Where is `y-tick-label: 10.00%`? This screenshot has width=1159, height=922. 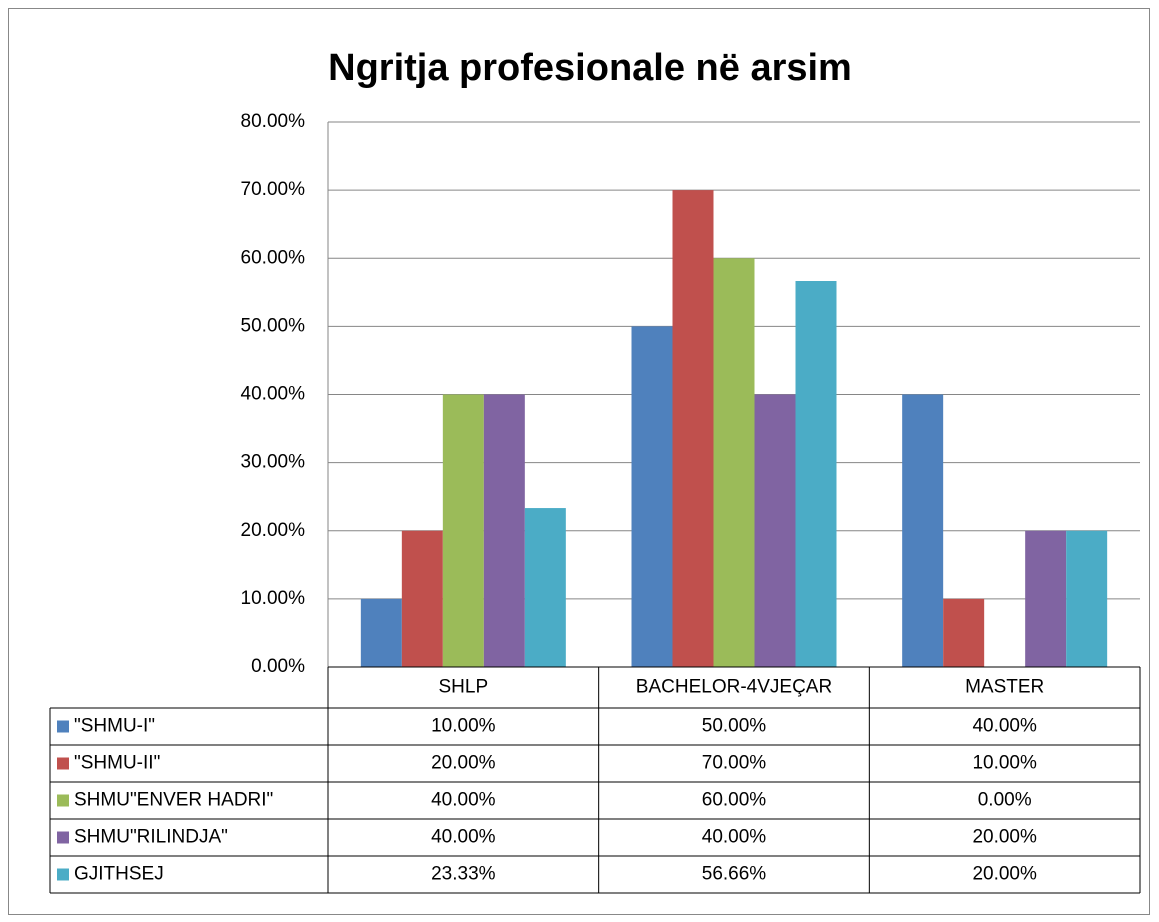 y-tick-label: 10.00% is located at coordinates (273, 598).